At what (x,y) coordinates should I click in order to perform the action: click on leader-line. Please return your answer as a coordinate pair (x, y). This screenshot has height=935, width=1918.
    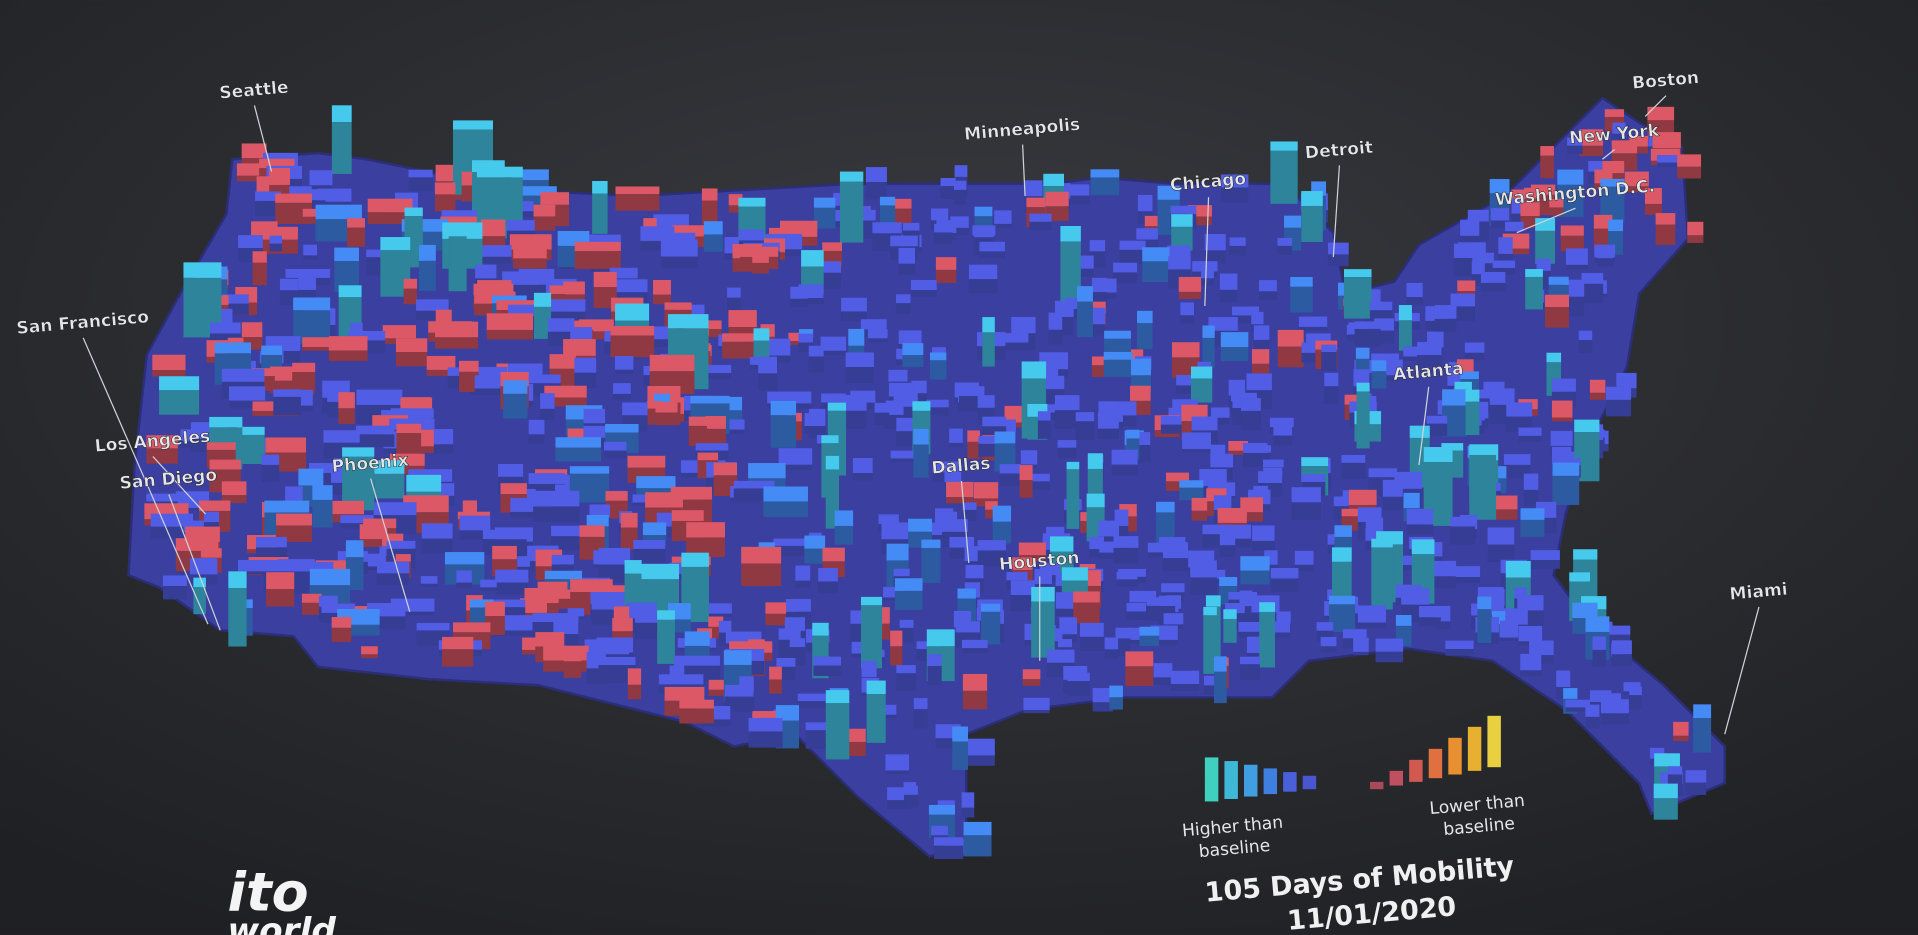
    Looking at the image, I should click on (145, 481).